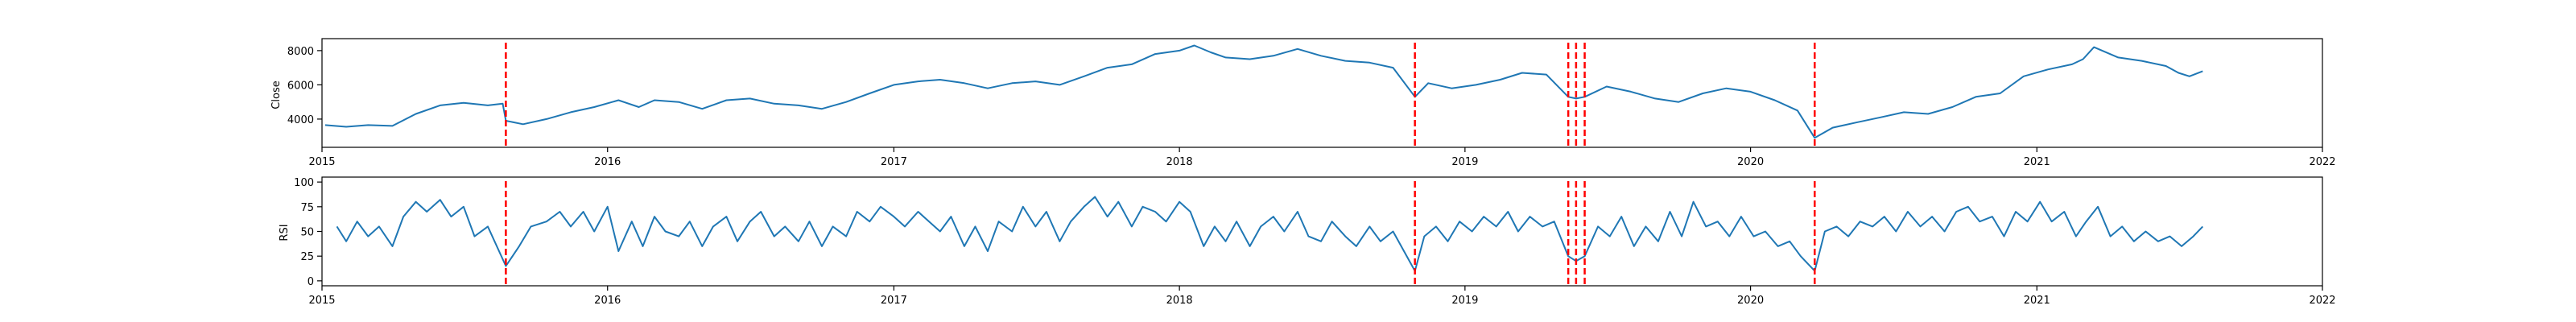  What do you see at coordinates (321, 301) in the screenshot?
I see `rsi-x-tick-label: 2015` at bounding box center [321, 301].